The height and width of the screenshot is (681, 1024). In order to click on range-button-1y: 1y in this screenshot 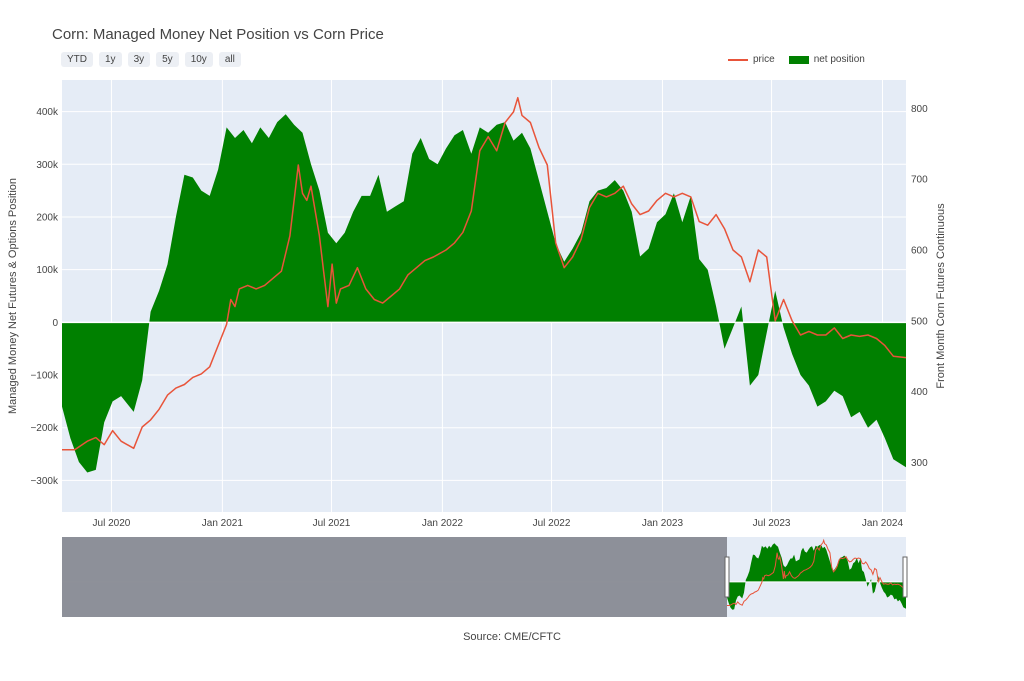, I will do `click(110, 59)`.